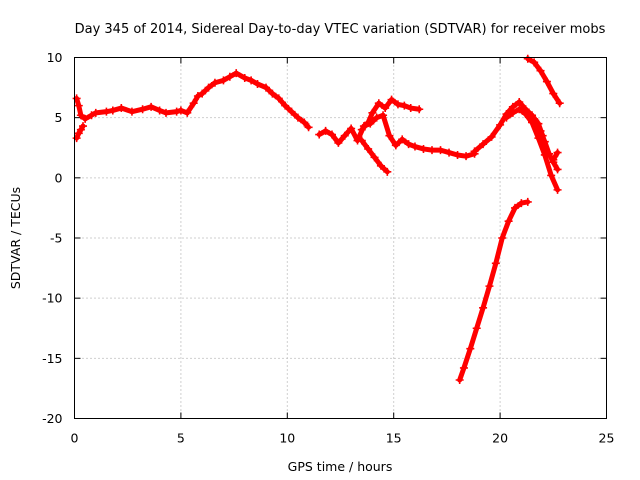 Image resolution: width=640 pixels, height=480 pixels. I want to click on y-tick-label: 0, so click(59, 177).